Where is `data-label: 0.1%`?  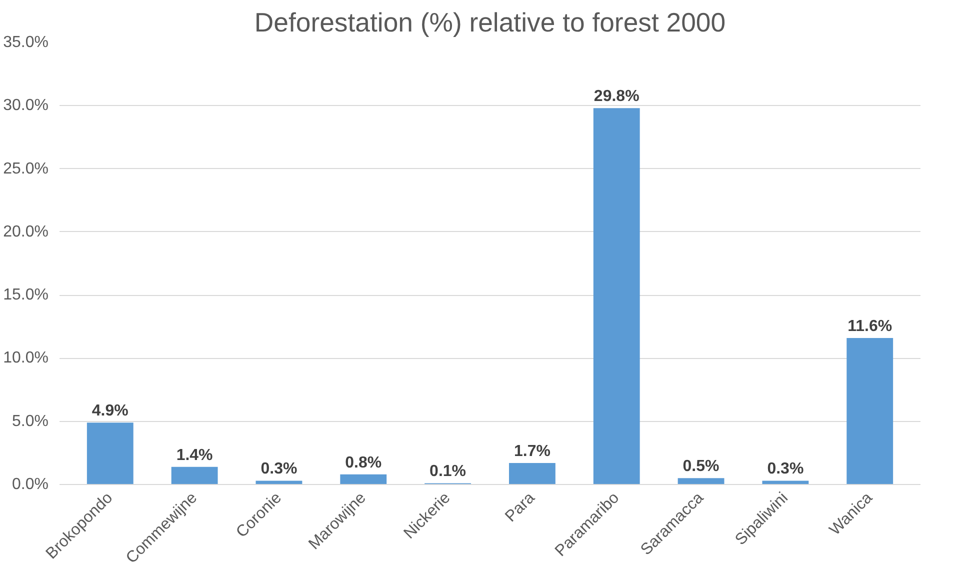
data-label: 0.1% is located at coordinates (448, 471).